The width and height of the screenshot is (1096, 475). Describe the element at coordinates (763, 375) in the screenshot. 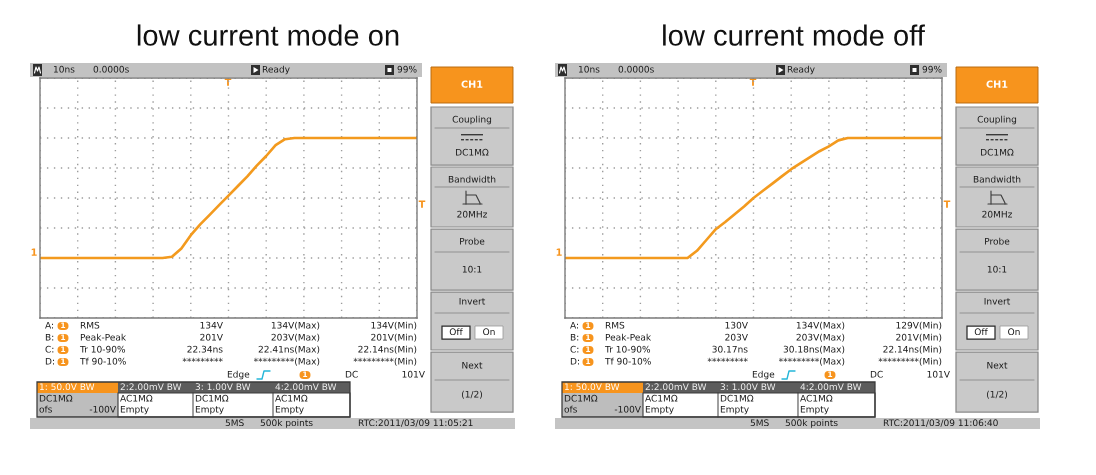

I see `text: Edge` at that location.